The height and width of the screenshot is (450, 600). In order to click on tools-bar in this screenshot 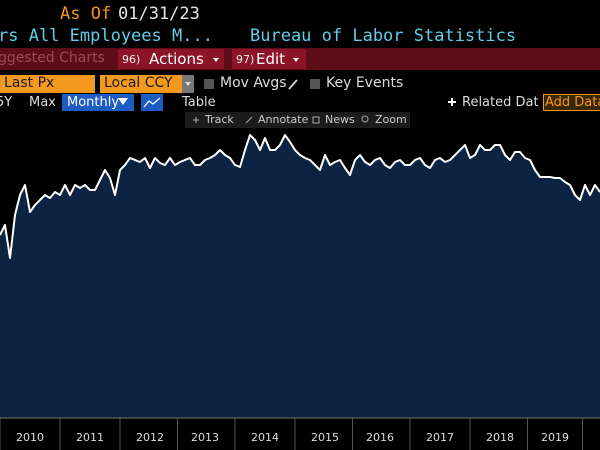, I will do `click(297, 120)`.